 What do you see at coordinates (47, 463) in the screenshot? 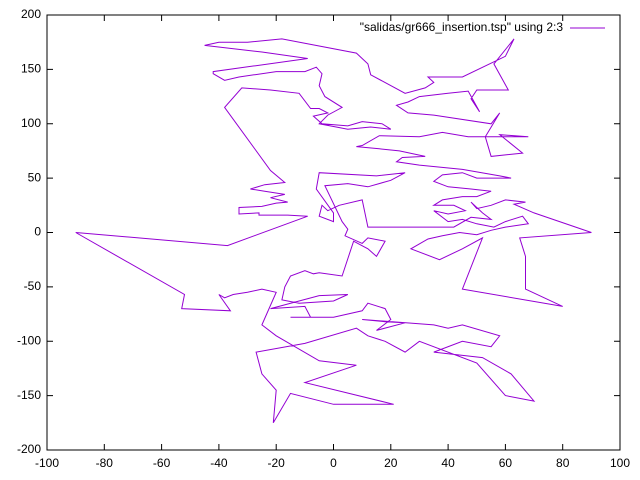
I see `x-tick-label: -100` at bounding box center [47, 463].